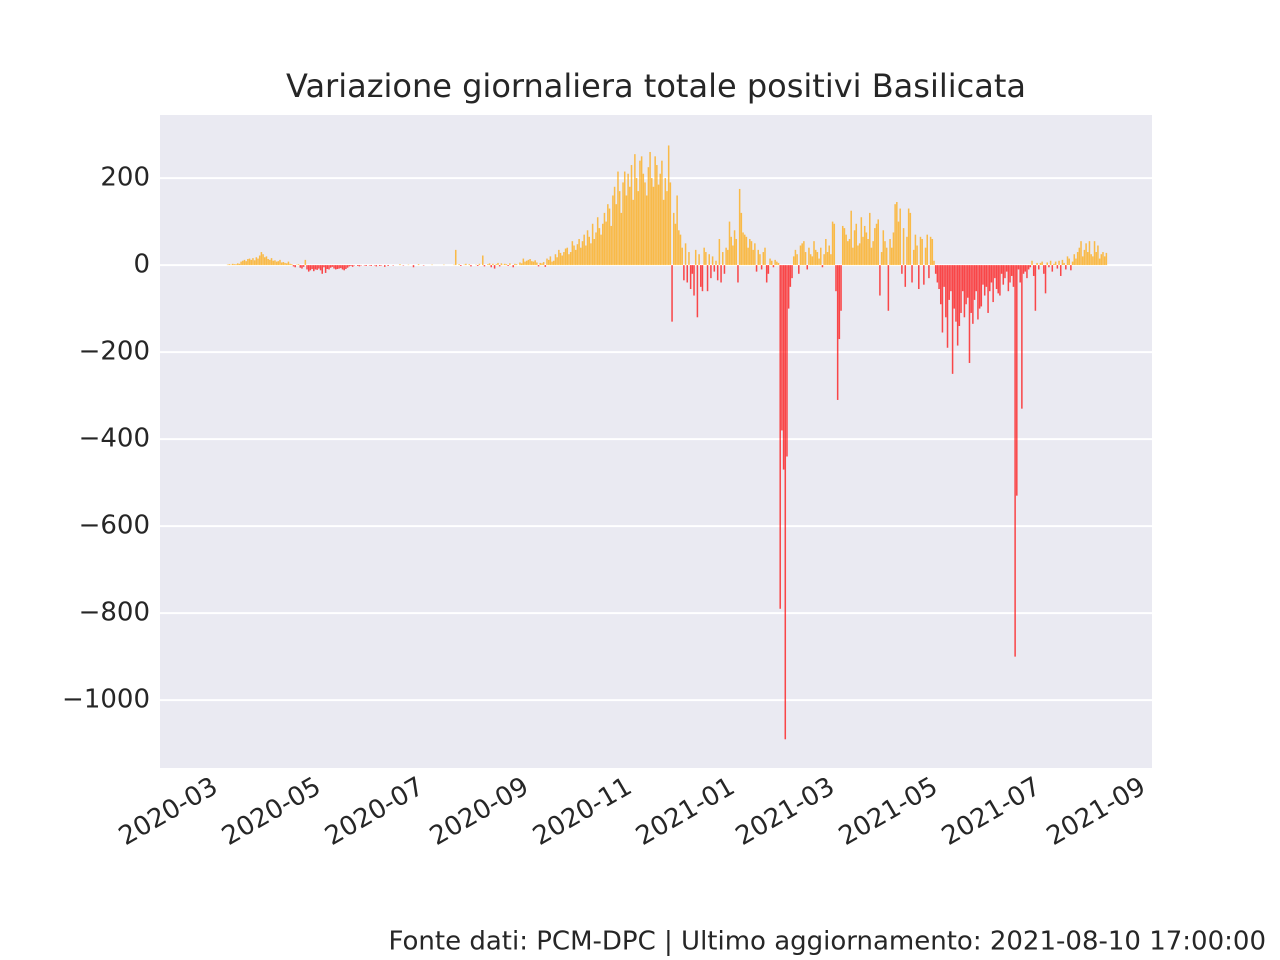 Image resolution: width=1280 pixels, height=960 pixels. Describe the element at coordinates (271, 812) in the screenshot. I see `x-tick-label: 2020-05` at that location.